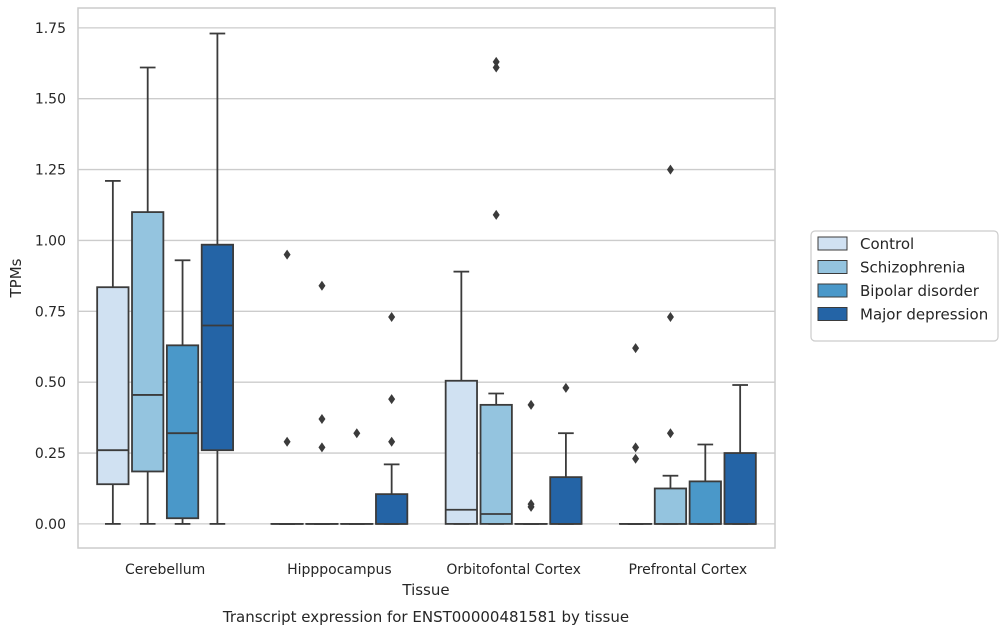 This screenshot has height=634, width=1007. Describe the element at coordinates (50, 241) in the screenshot. I see `y-tick-label: 1.00` at that location.